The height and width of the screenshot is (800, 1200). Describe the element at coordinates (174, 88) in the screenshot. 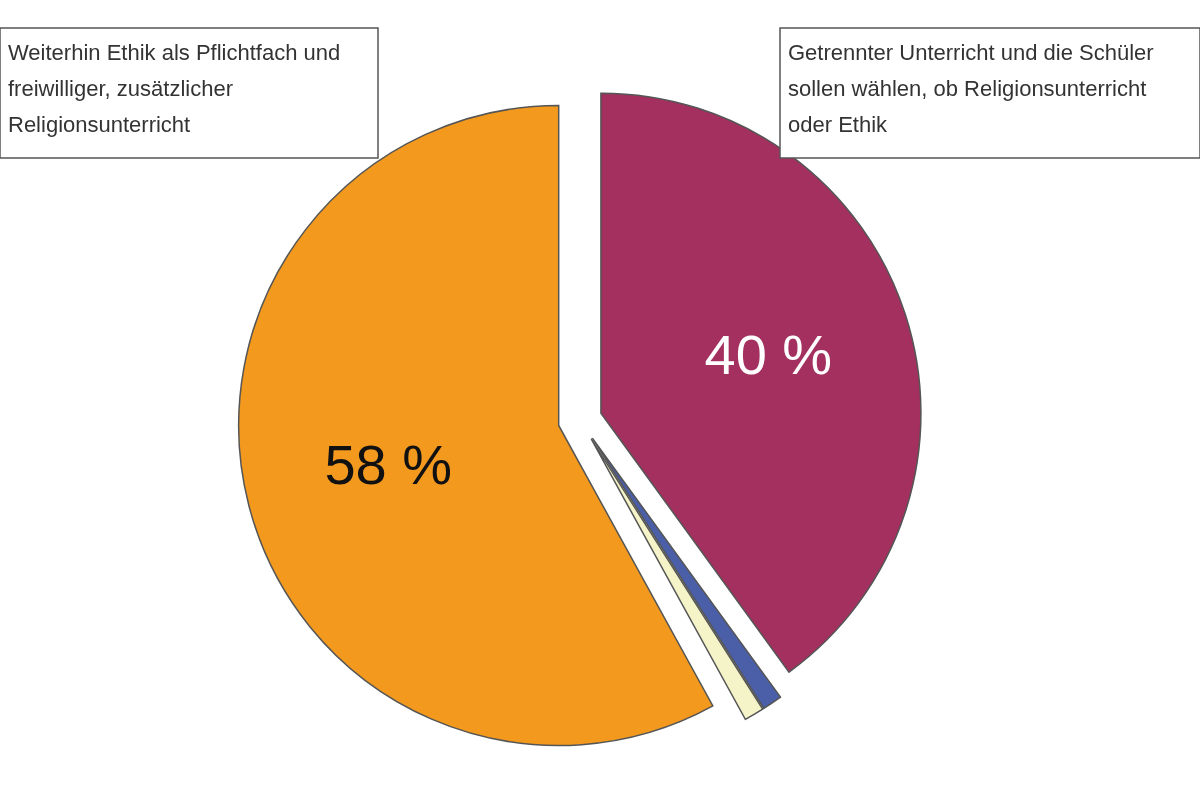

I see `slice-label: Weiterhin Ethik als Pflichtfach und freiwilliger, zusätzlicher Religionsunterricht` at that location.